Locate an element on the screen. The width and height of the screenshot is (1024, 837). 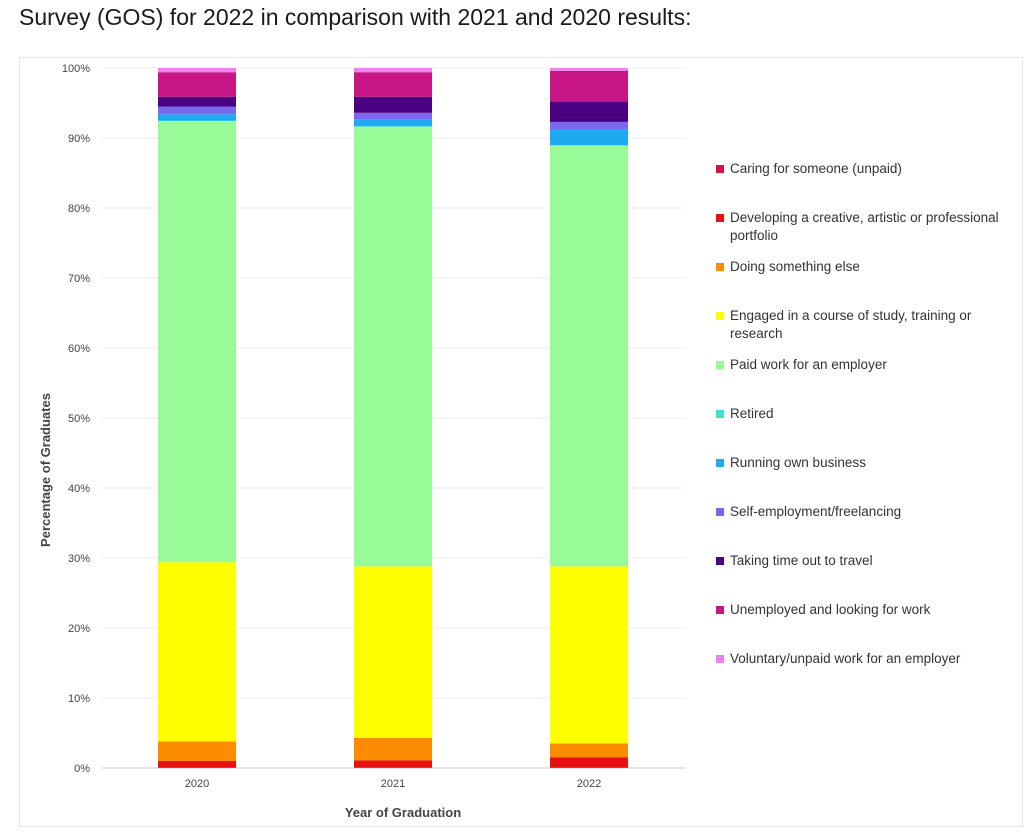
legend-item: Voluntary/unpaid work for an employer is located at coordinates (863, 659).